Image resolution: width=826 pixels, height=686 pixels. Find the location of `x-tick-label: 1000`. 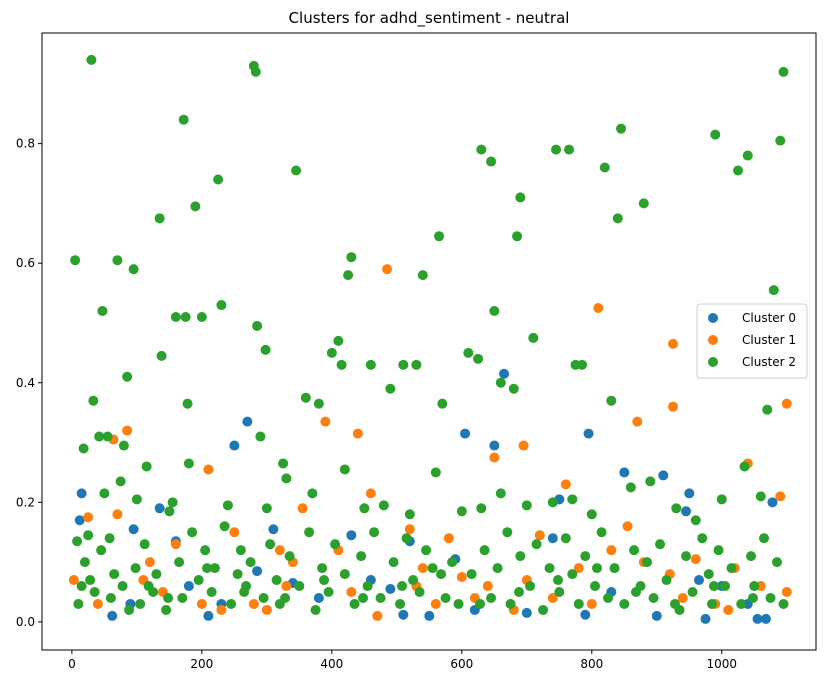

x-tick-label: 1000 is located at coordinates (721, 664).